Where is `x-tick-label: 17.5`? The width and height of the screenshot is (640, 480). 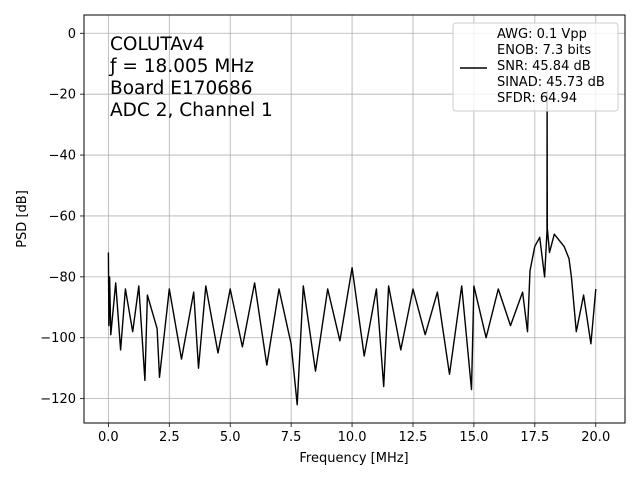 x-tick-label: 17.5 is located at coordinates (534, 437).